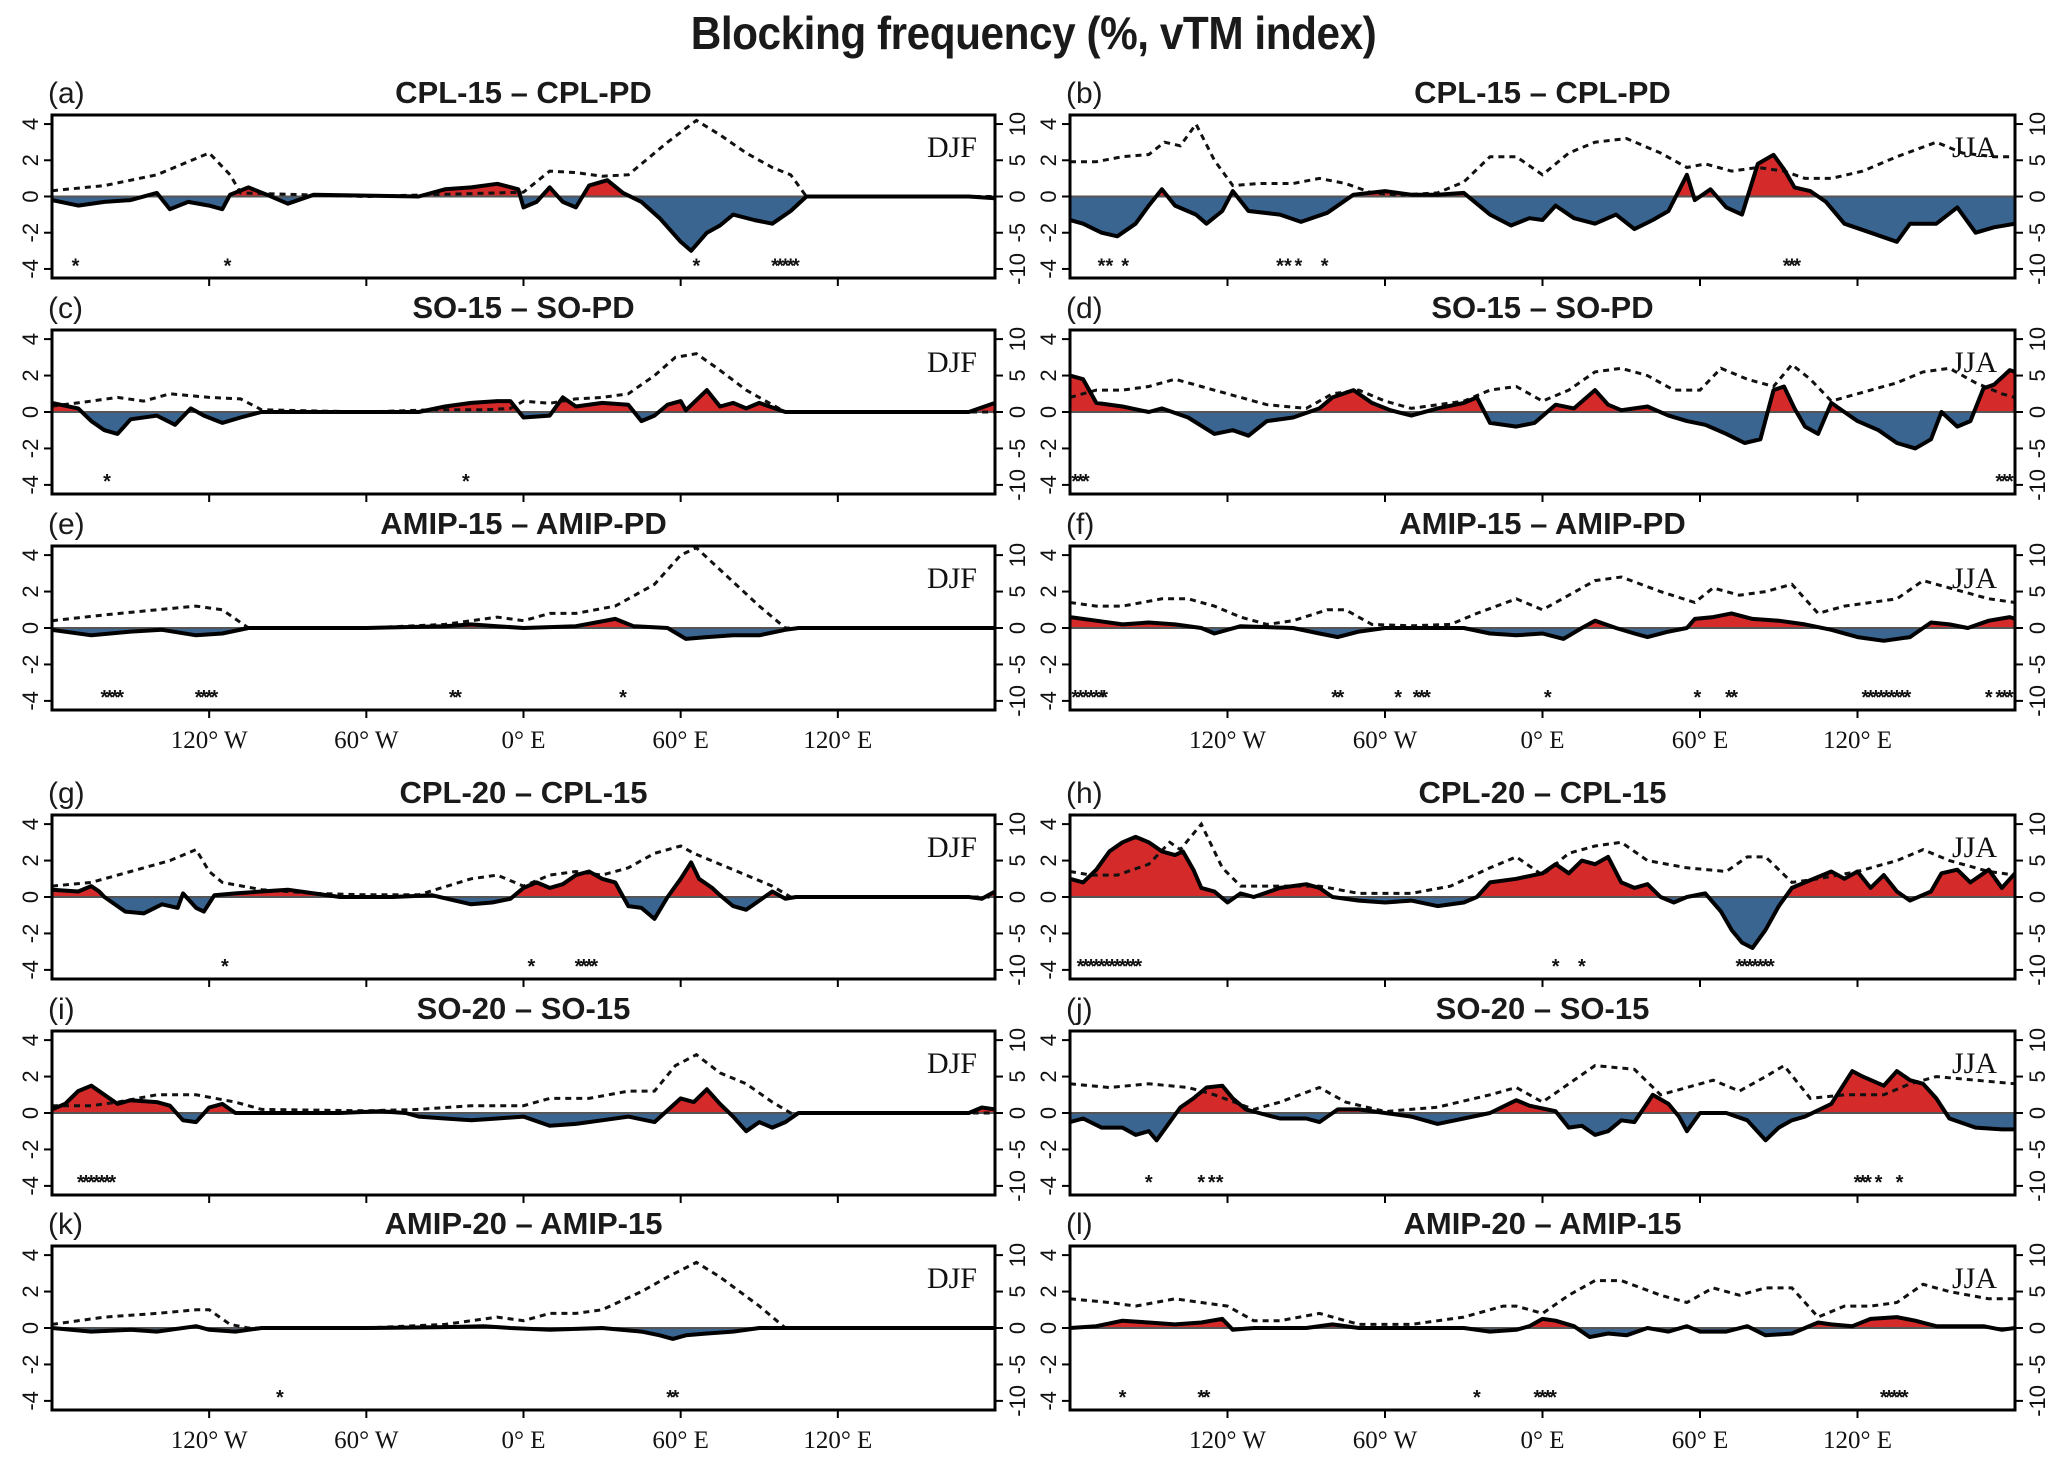 Image resolution: width=2067 pixels, height=1470 pixels. I want to click on panel-label: (c), so click(65, 308).